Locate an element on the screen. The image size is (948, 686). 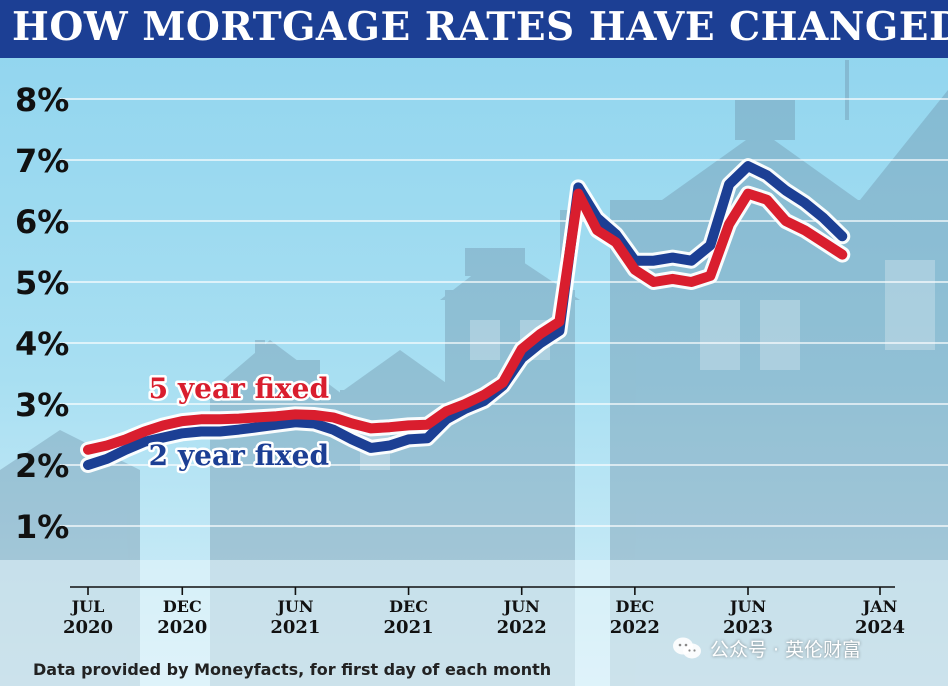
y-tick-label: 1% is located at coordinates (42, 527).